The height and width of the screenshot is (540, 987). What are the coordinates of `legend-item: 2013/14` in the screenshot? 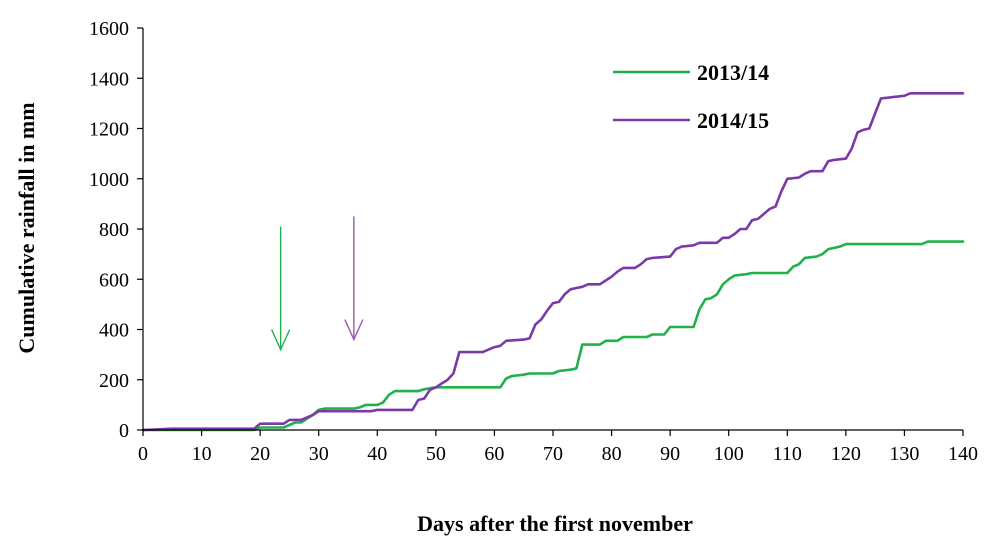 It's located at (691, 72).